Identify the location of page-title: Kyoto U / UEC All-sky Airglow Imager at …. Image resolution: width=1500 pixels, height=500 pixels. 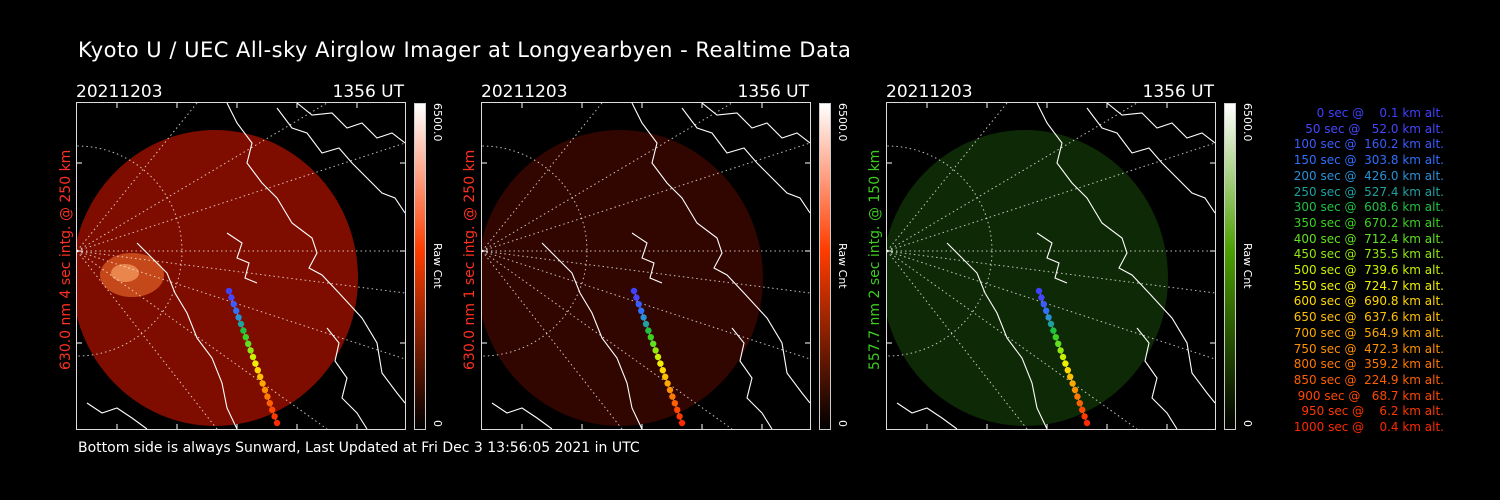
(465, 50).